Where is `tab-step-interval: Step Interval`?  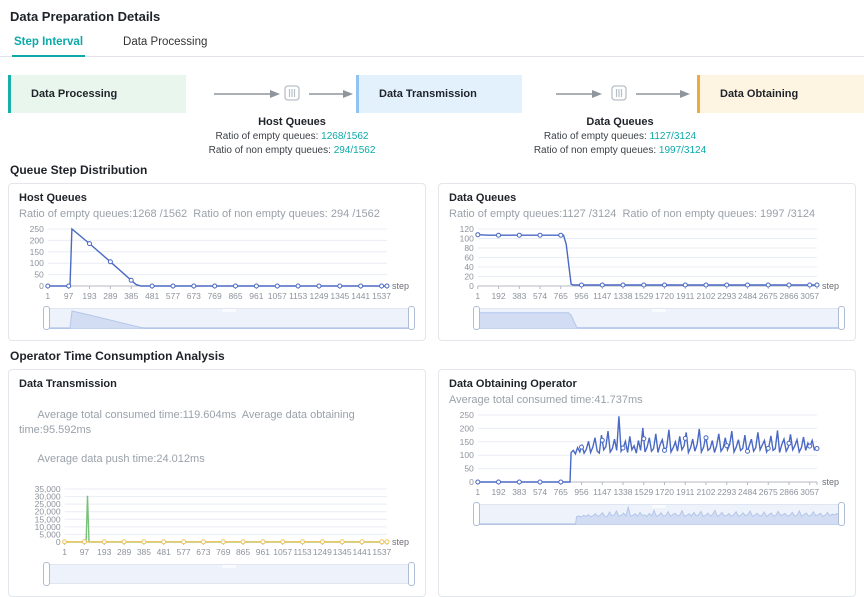 tab-step-interval: Step Interval is located at coordinates (49, 43).